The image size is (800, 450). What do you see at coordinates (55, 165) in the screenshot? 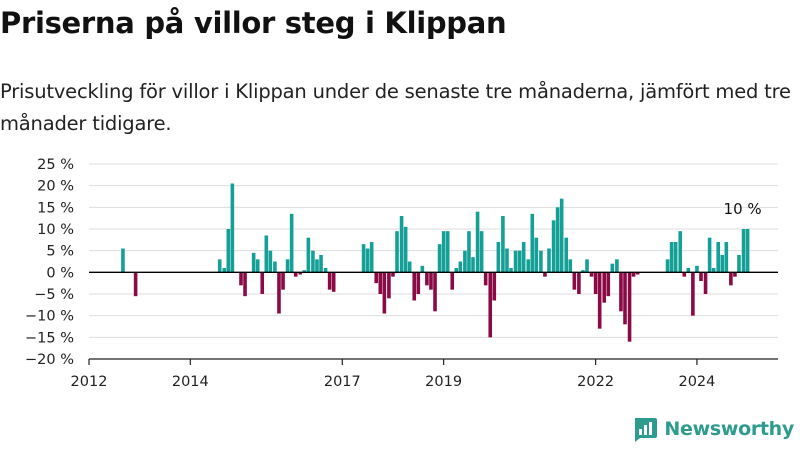
I see `y-tick-label: 25 %` at bounding box center [55, 165].